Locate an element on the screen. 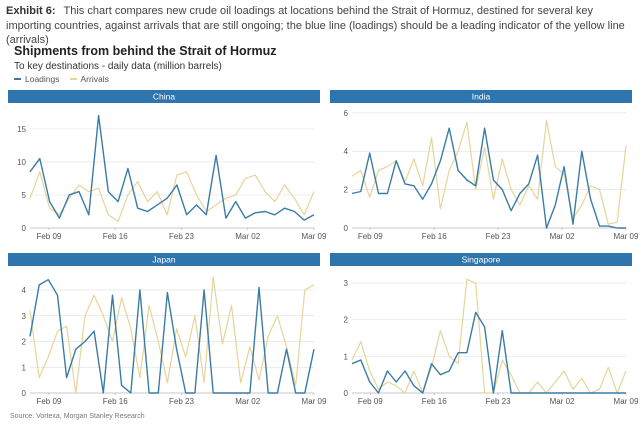 This screenshot has height=428, width=640. series-line-arrivals-singapore is located at coordinates (489, 336).